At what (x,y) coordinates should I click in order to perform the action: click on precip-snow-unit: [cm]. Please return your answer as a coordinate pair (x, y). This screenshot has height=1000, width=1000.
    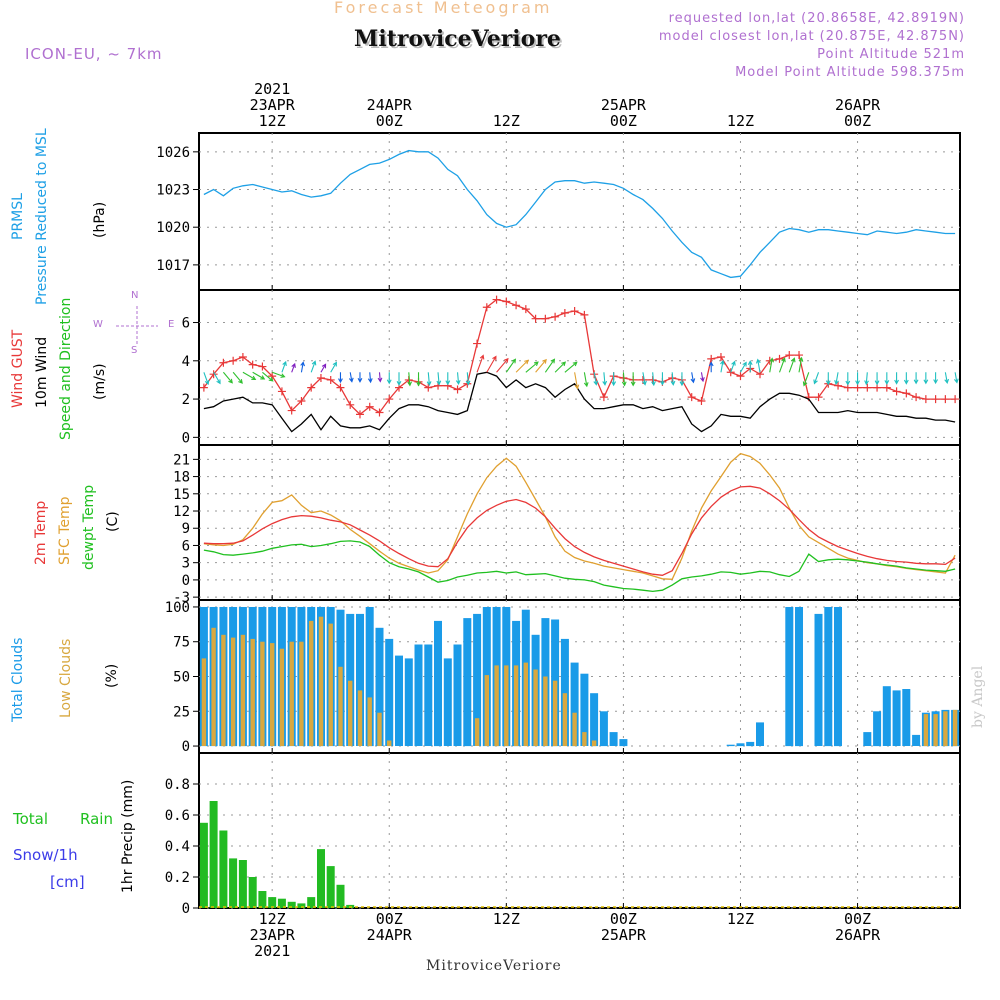
    Looking at the image, I should click on (67, 882).